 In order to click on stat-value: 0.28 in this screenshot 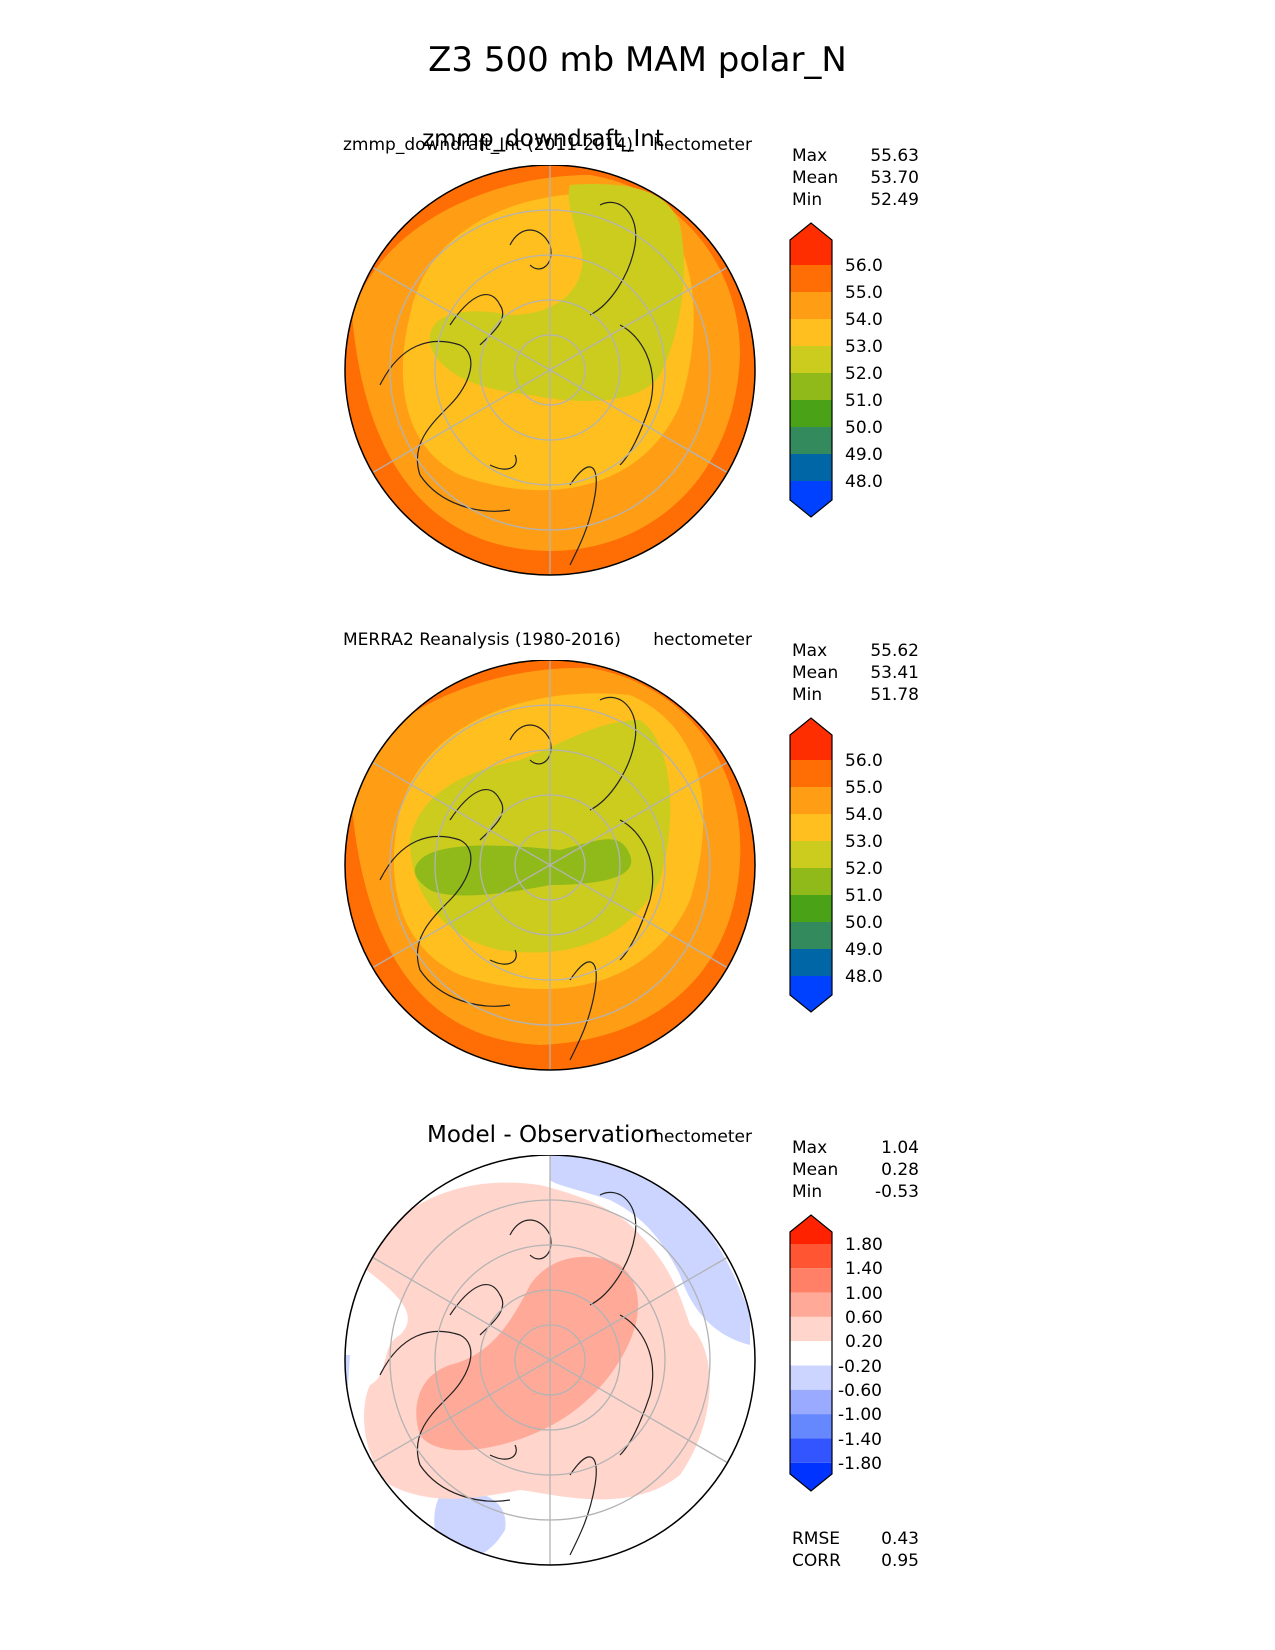, I will do `click(900, 1170)`.